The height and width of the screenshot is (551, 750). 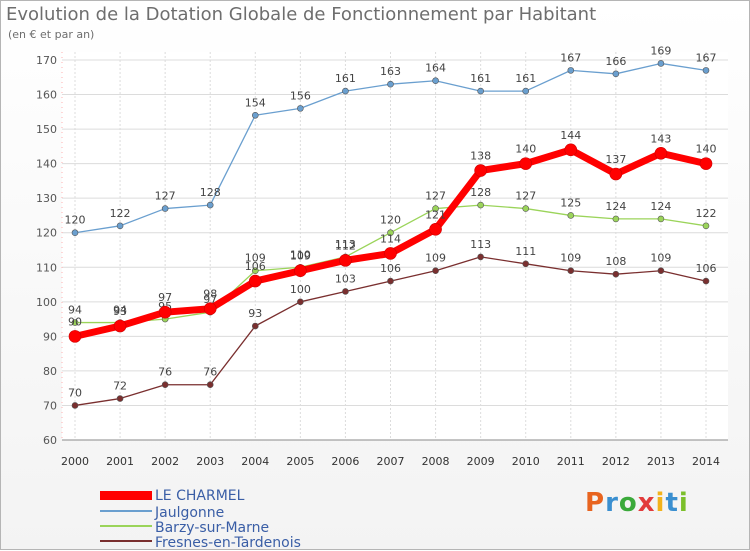 What do you see at coordinates (480, 156) in the screenshot?
I see `data-label: 138` at bounding box center [480, 156].